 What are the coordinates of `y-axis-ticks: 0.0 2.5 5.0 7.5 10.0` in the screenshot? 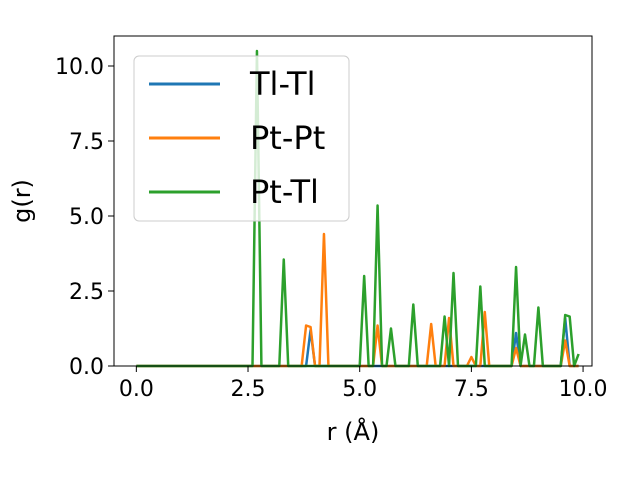 It's located at (84, 217).